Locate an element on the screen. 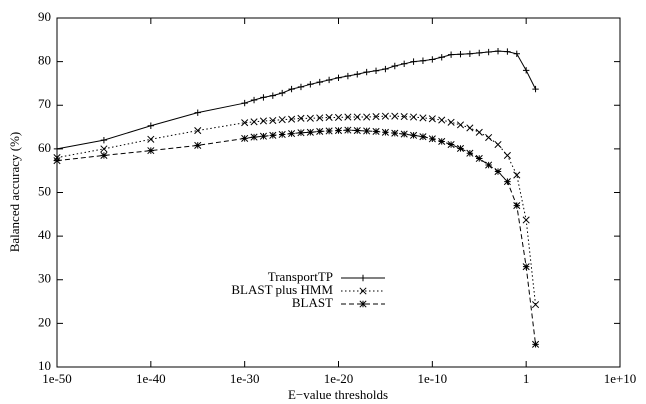  x-tick-label: 1e-20 is located at coordinates (339, 378).